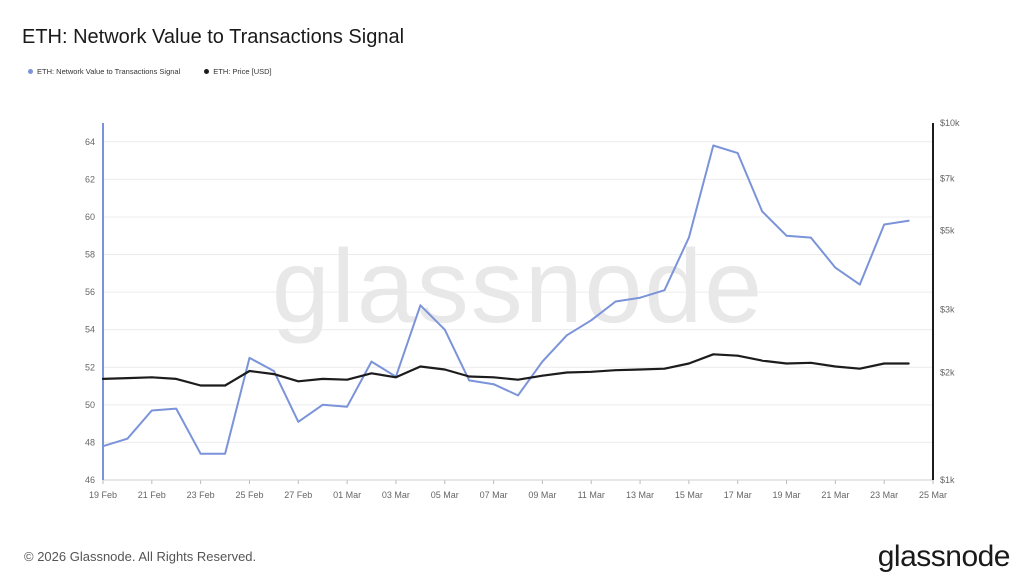 The image size is (1024, 585). I want to click on x-tick-label: 19 Mar, so click(787, 495).